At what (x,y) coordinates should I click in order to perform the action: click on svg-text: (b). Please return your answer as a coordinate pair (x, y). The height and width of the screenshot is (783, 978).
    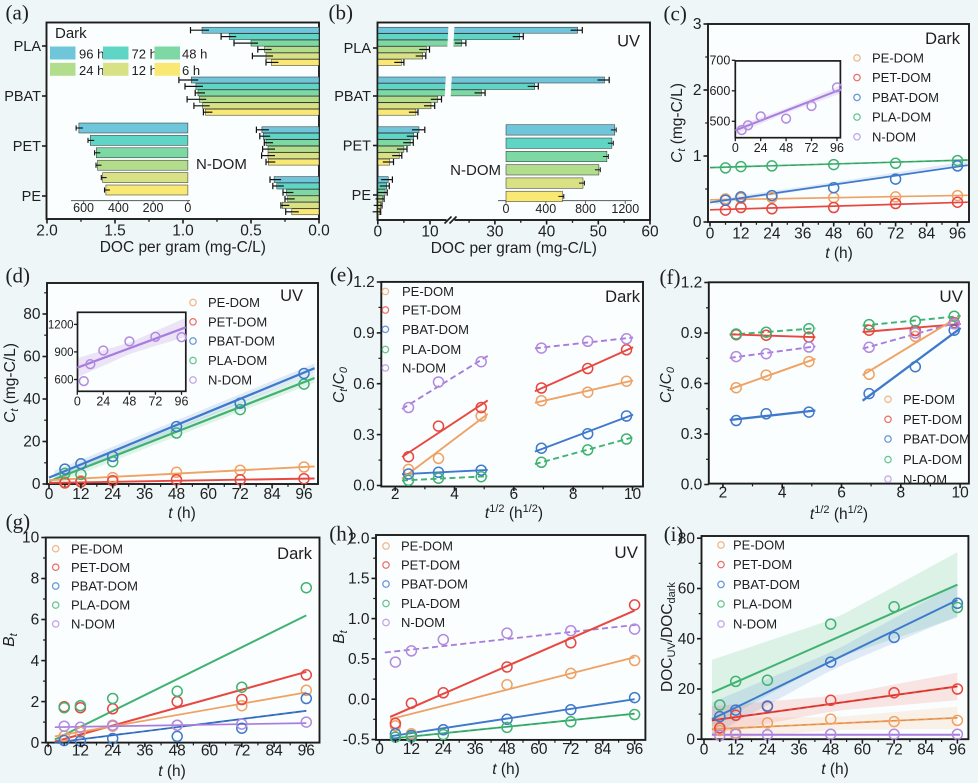
    Looking at the image, I should click on (341, 13).